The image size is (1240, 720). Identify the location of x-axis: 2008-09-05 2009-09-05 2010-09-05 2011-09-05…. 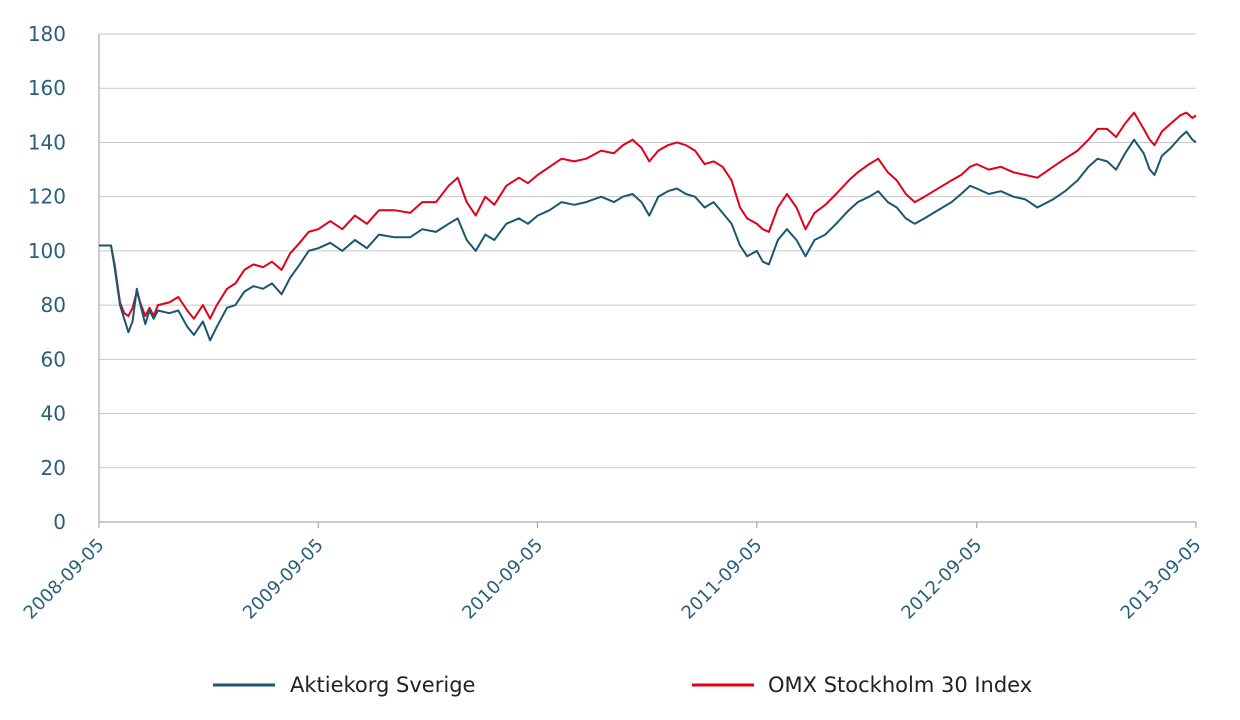
(613, 572).